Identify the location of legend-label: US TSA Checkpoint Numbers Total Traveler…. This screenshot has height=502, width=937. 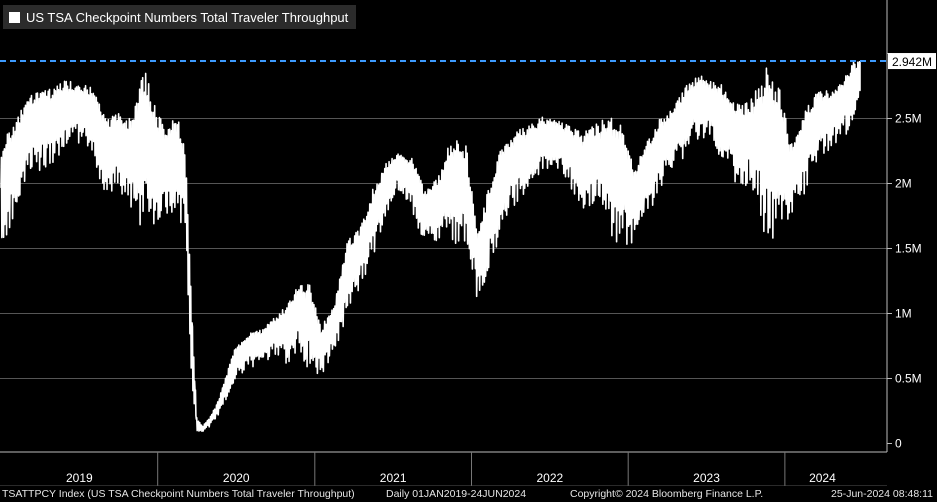
(187, 17).